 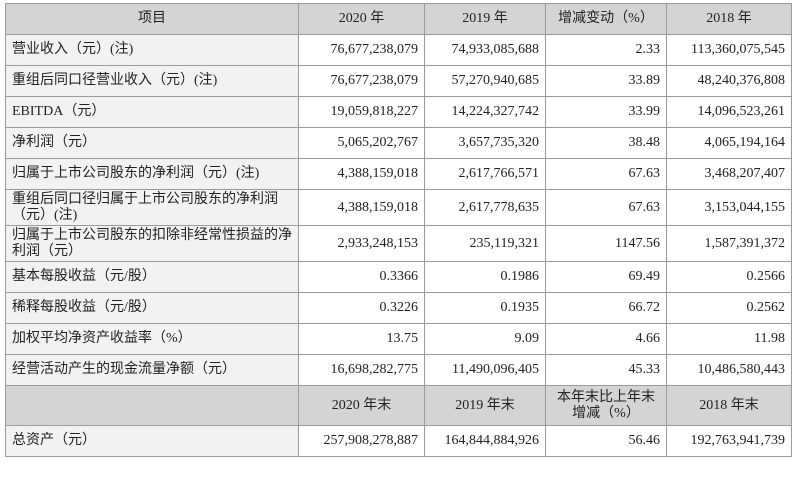 What do you see at coordinates (729, 308) in the screenshot?
I see `value-cell: 0.2562` at bounding box center [729, 308].